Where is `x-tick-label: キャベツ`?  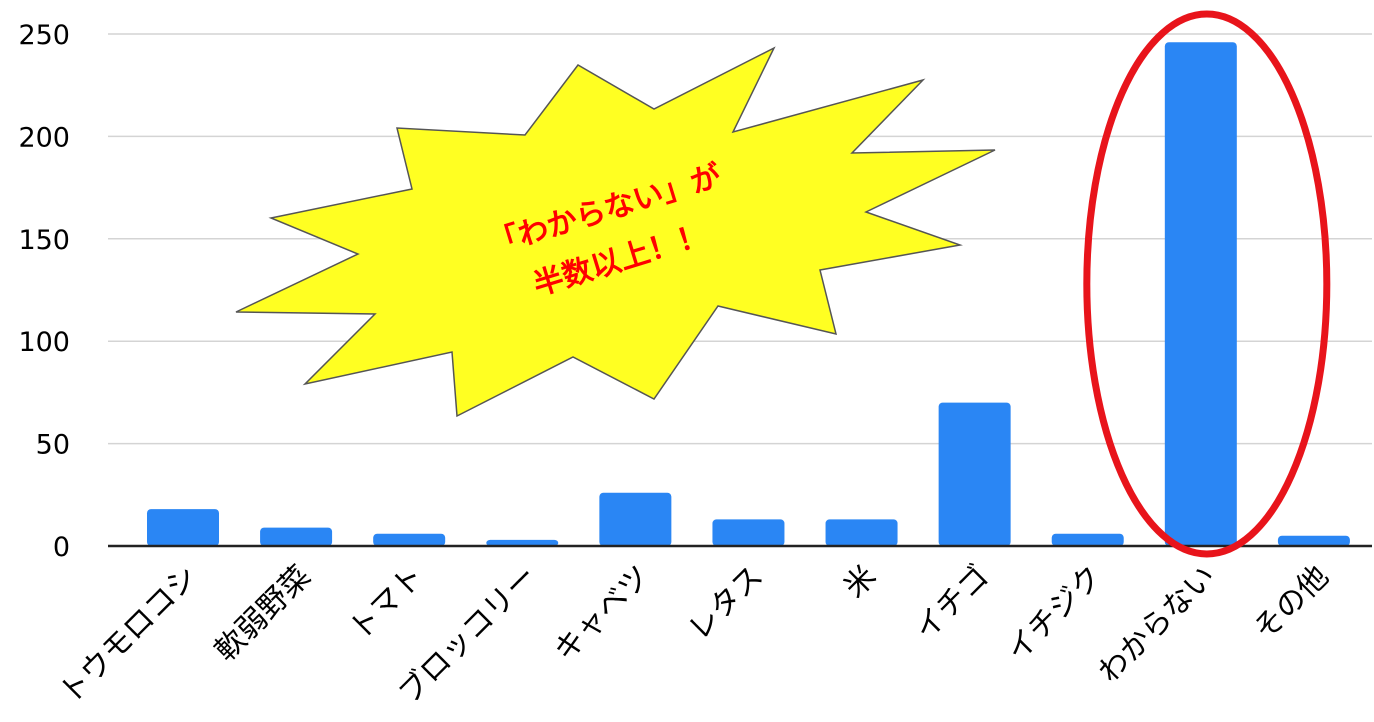
x-tick-label: キャベツ is located at coordinates (602, 614).